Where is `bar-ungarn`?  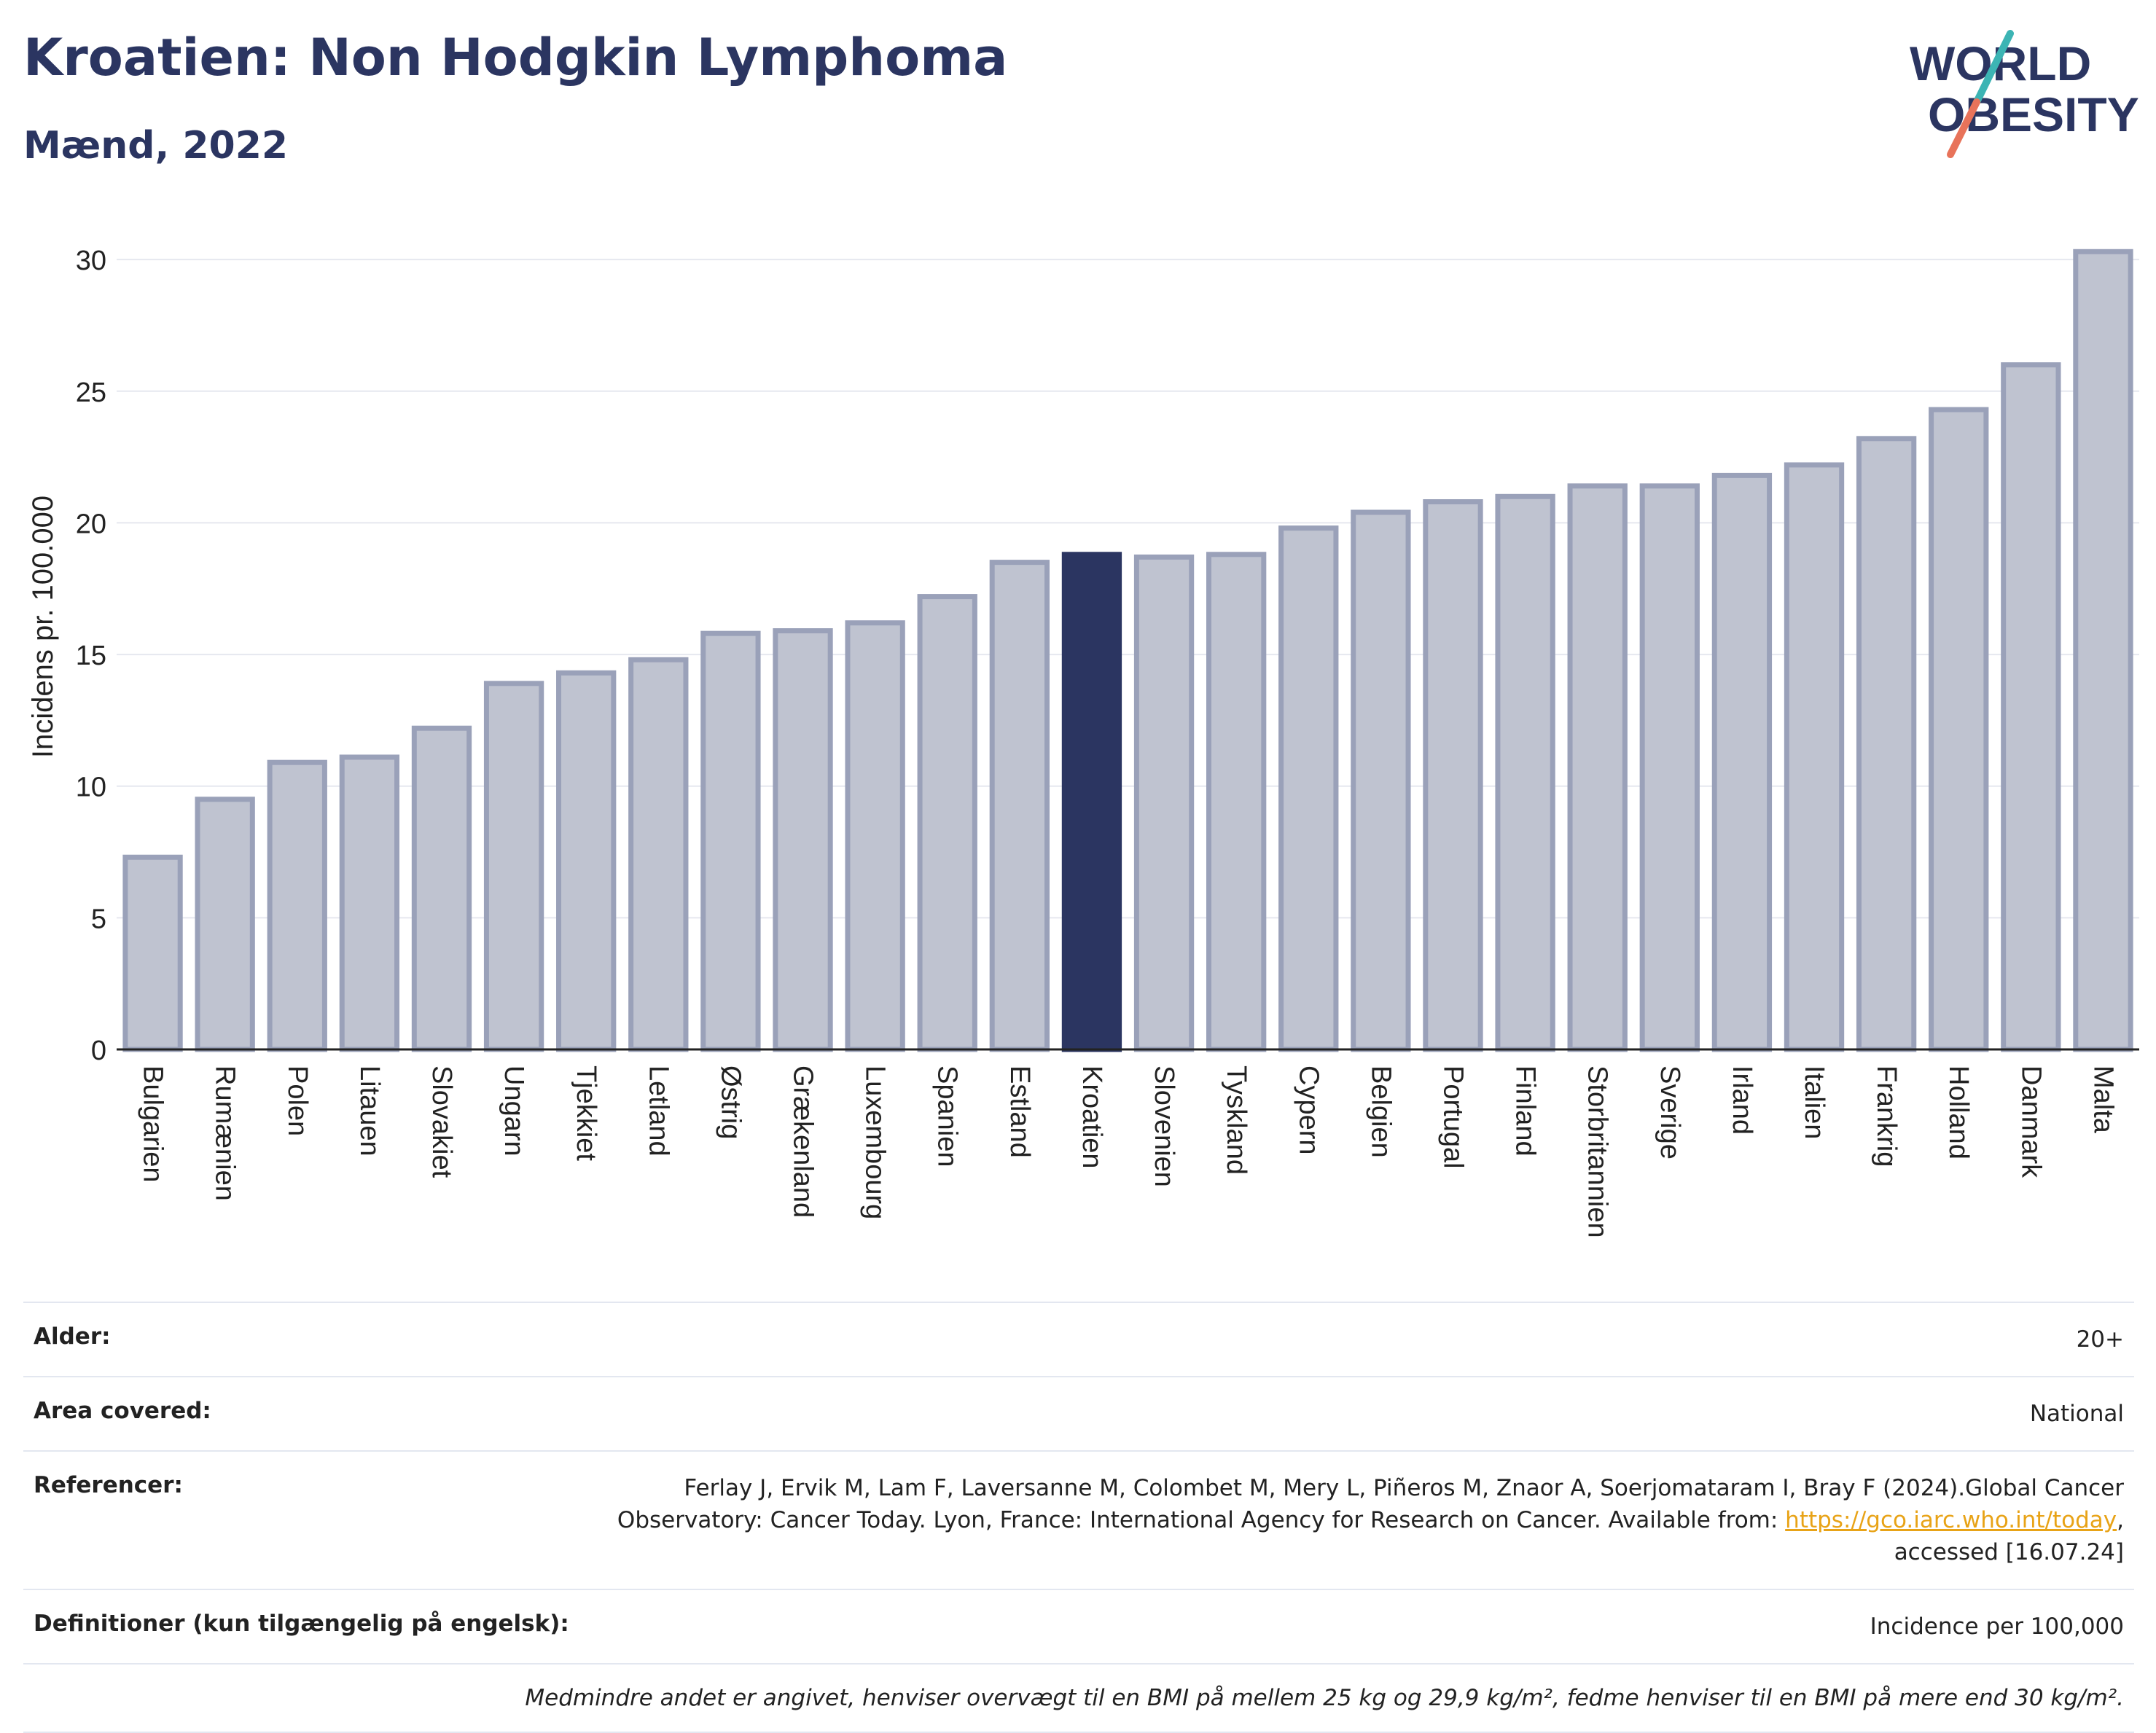
bar-ungarn is located at coordinates (514, 866).